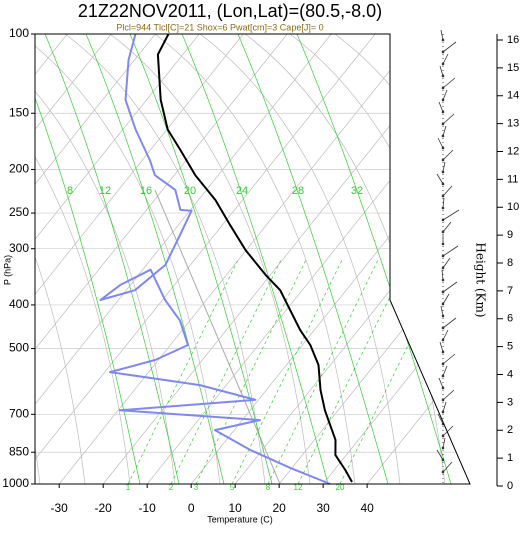 This screenshot has height=533, width=521. Describe the element at coordinates (19, 33) in the screenshot. I see `y-tick-label: 100` at that location.